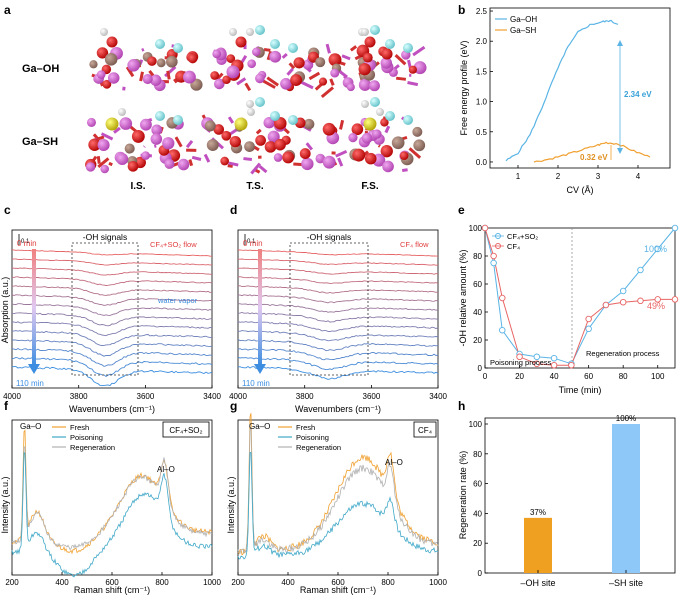 Image resolution: width=685 pixels, height=596 pixels. What do you see at coordinates (370, 42) in the screenshot?
I see `oxygen-atom` at bounding box center [370, 42].